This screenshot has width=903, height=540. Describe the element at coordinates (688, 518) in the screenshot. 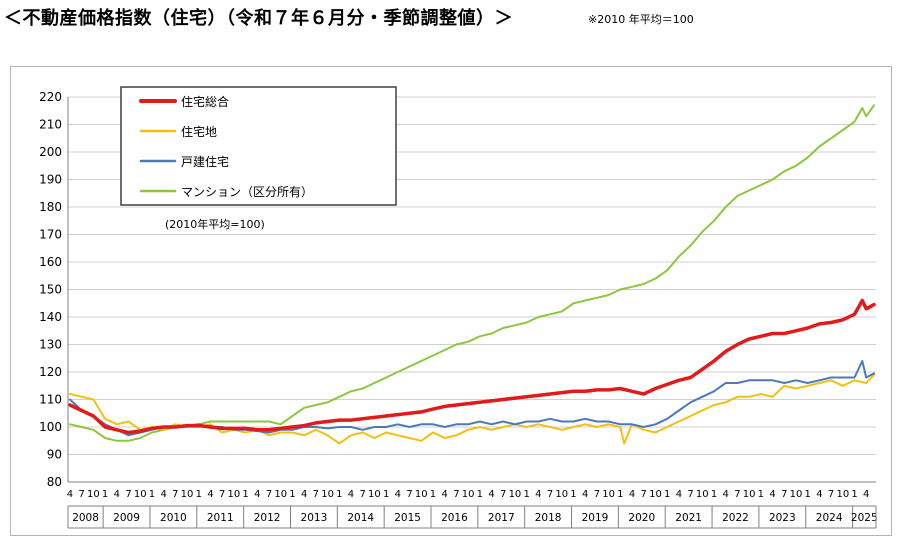

I see `year-label: 2021` at that location.